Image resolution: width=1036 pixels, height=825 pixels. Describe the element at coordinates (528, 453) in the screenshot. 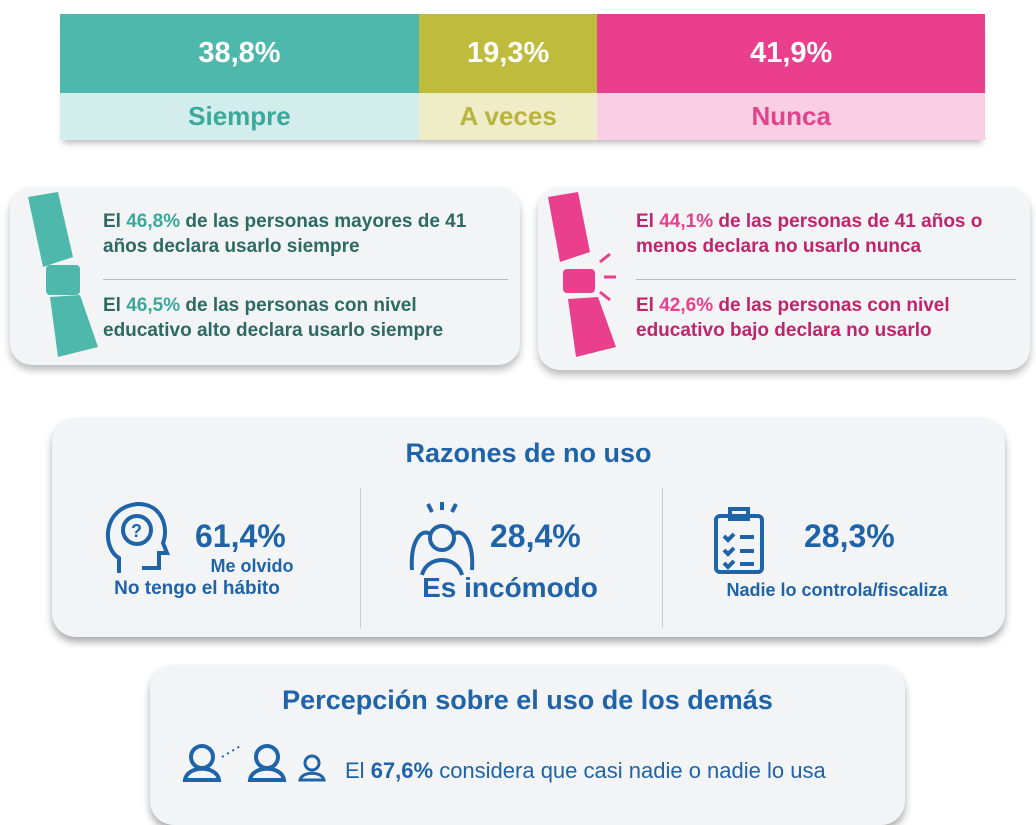

I see `reasons-title: Razones de no uso` at that location.